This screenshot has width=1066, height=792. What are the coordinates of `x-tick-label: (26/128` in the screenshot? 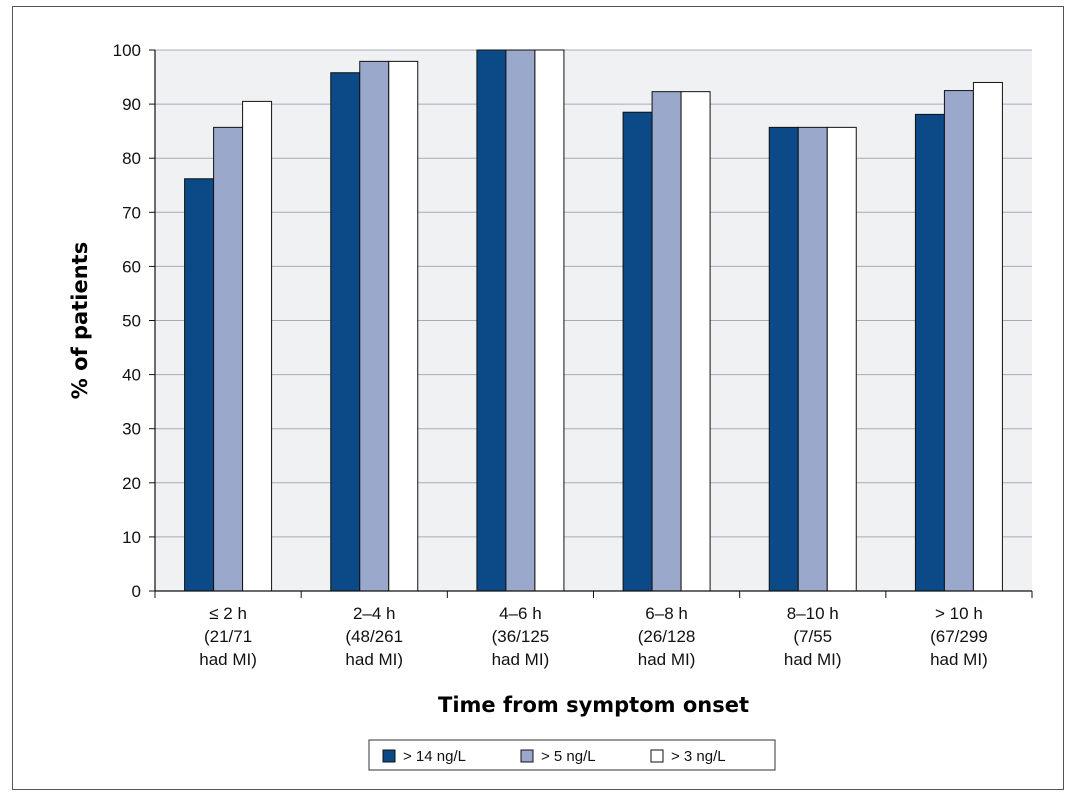 It's located at (667, 636).